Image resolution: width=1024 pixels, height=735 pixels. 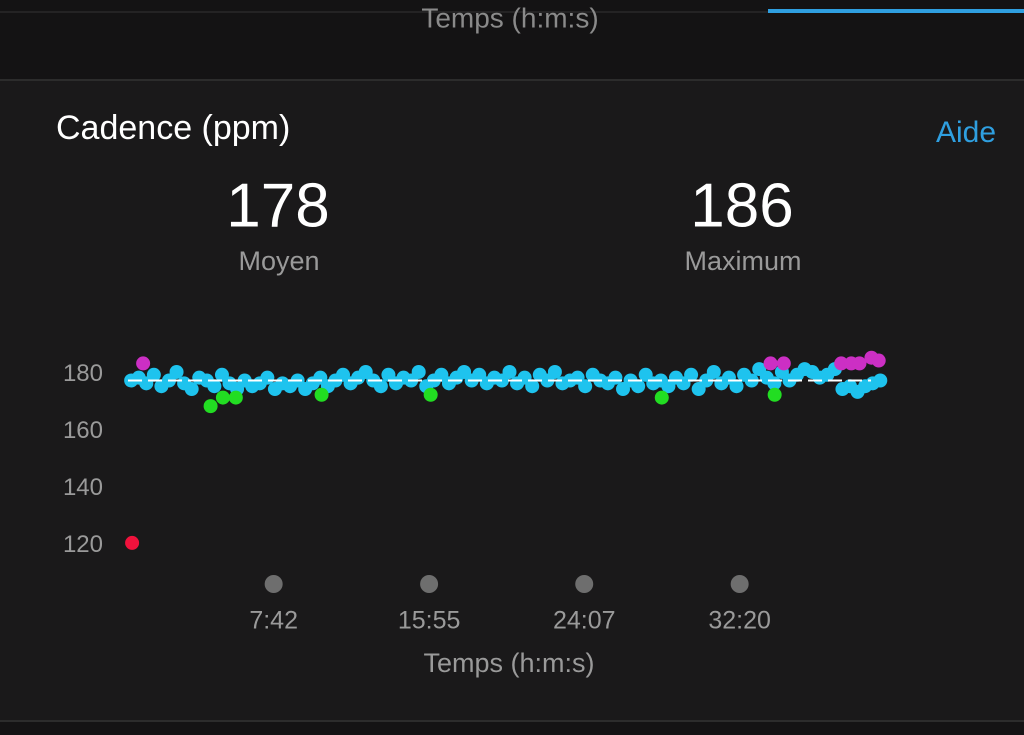 What do you see at coordinates (273, 621) in the screenshot?
I see `x-tick-label: 7:42` at bounding box center [273, 621].